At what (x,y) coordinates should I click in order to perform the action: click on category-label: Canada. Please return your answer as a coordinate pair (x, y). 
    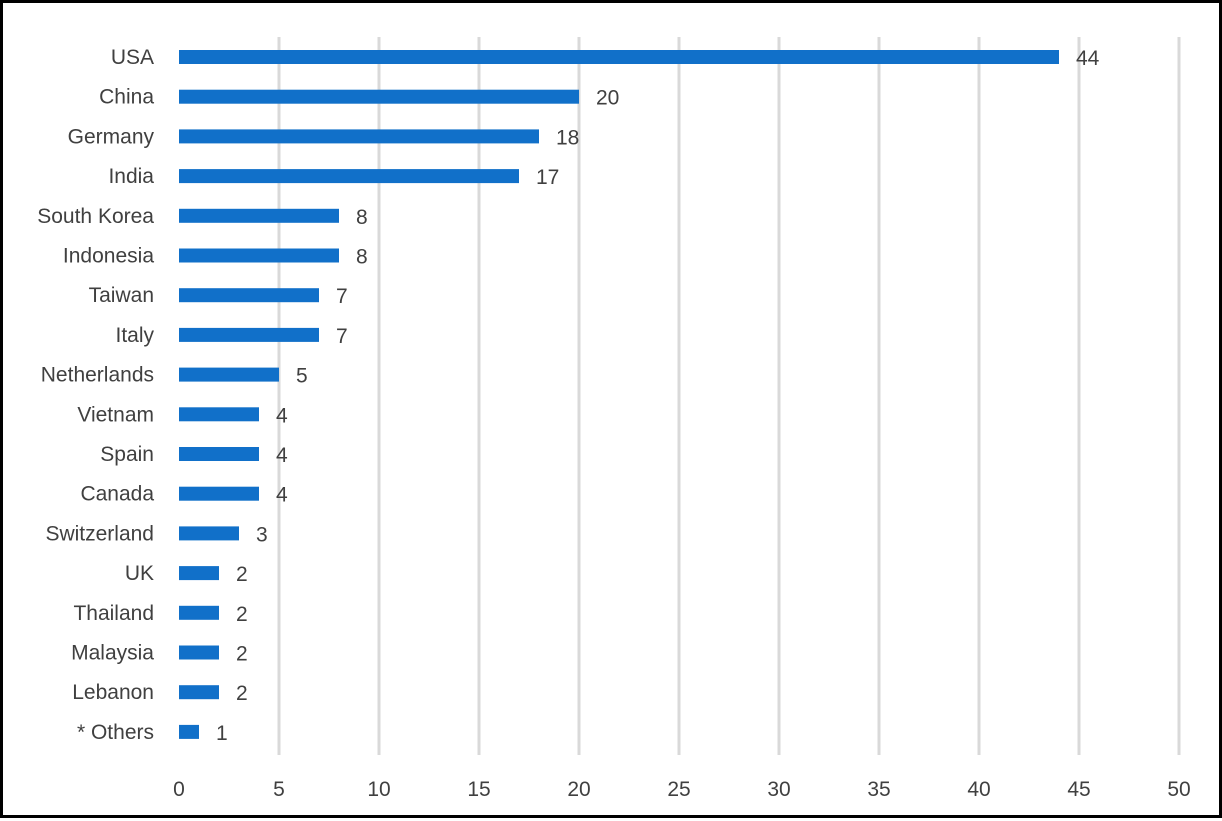
    Looking at the image, I should click on (117, 494).